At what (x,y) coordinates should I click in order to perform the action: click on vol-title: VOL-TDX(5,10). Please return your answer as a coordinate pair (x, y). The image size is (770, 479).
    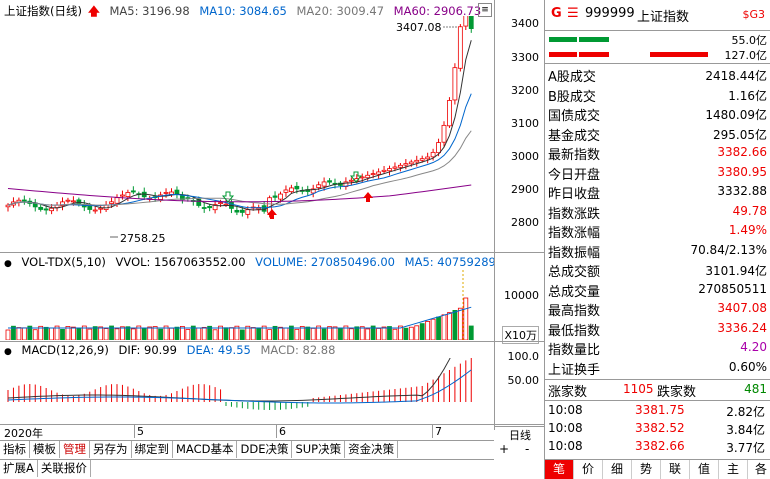
    Looking at the image, I should click on (63, 262).